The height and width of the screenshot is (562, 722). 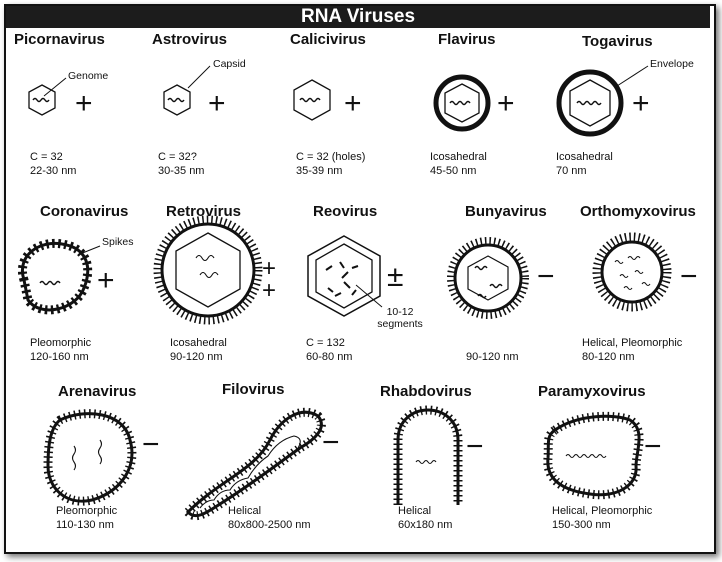 I want to click on capsid-callout: Capsid, so click(x=229, y=64).